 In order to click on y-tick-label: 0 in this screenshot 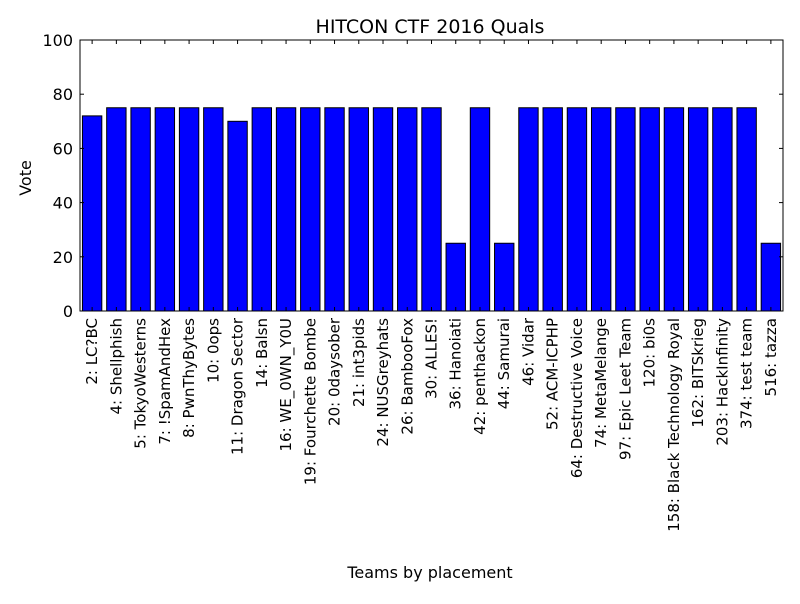, I will do `click(68, 311)`.